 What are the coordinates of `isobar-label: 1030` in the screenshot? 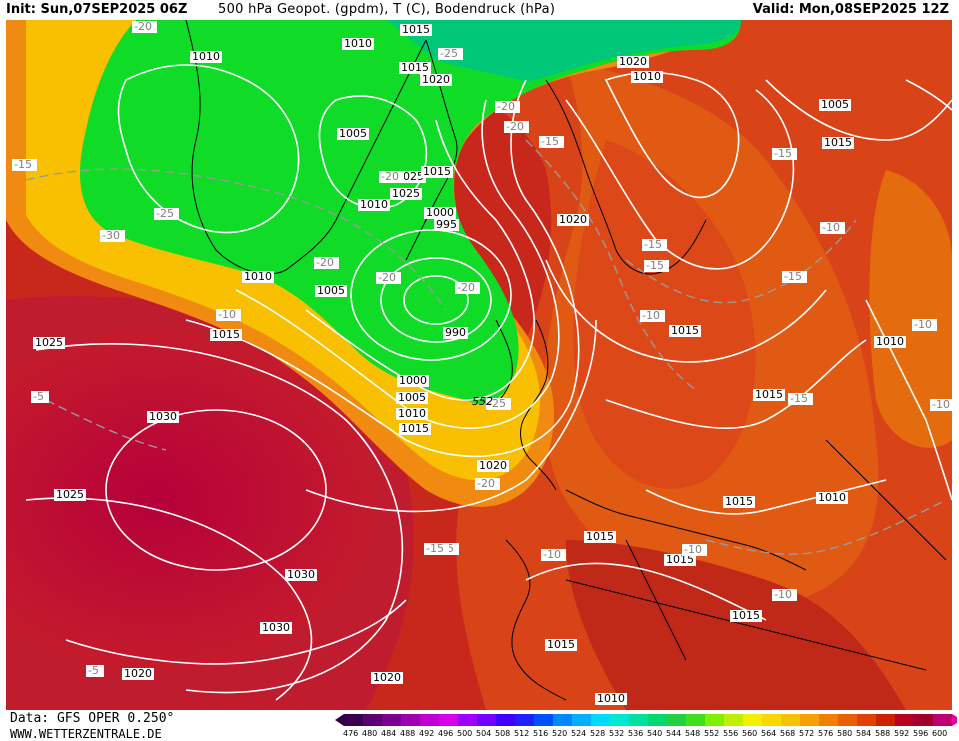 It's located at (163, 416).